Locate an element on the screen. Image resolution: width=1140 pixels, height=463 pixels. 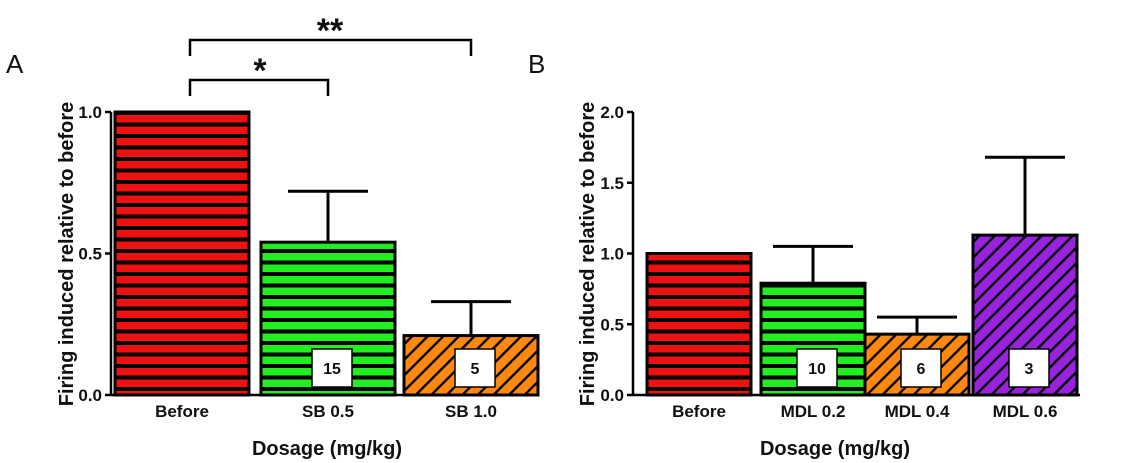
panel-a-x-tick-label: SB 0.5 is located at coordinates (328, 411).